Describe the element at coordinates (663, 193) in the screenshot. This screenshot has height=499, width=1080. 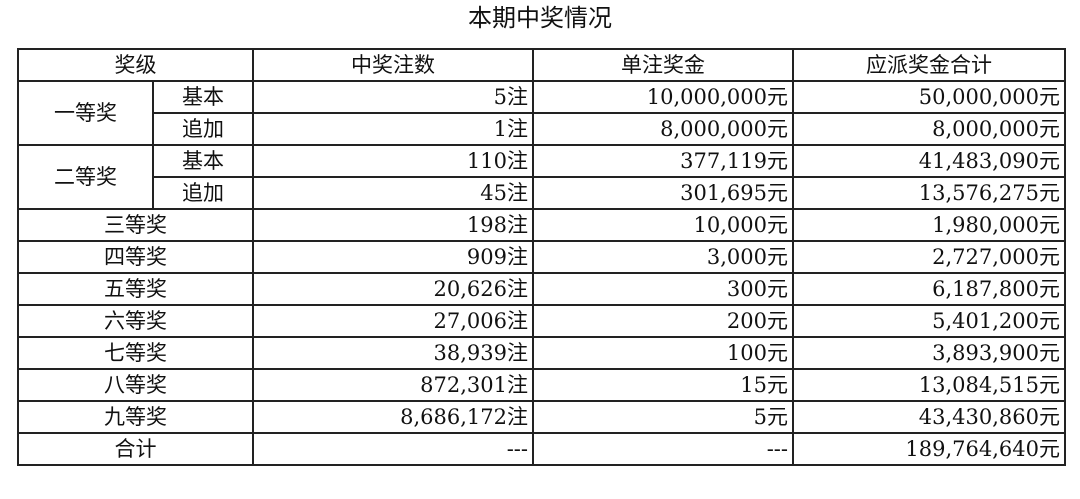
I see `unit-prize-cell: 301,695元` at that location.